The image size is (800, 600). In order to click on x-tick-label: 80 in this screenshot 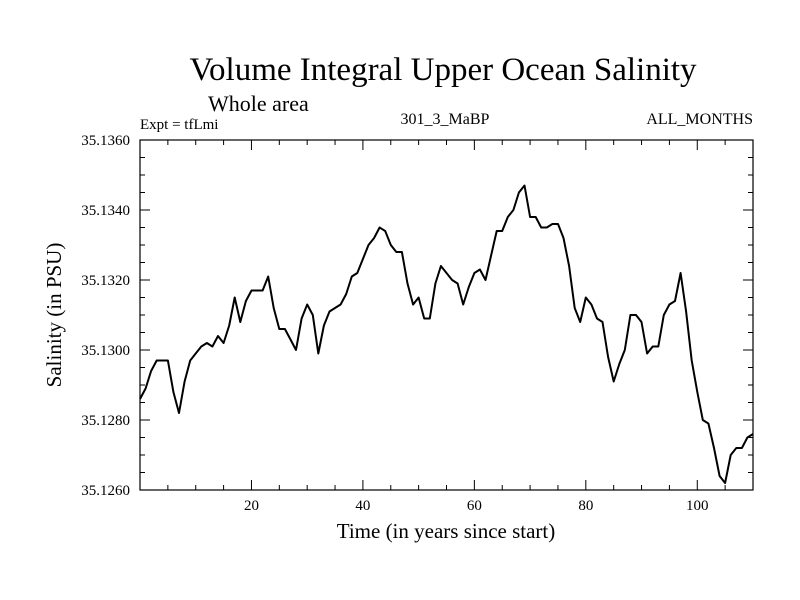, I will do `click(585, 506)`.